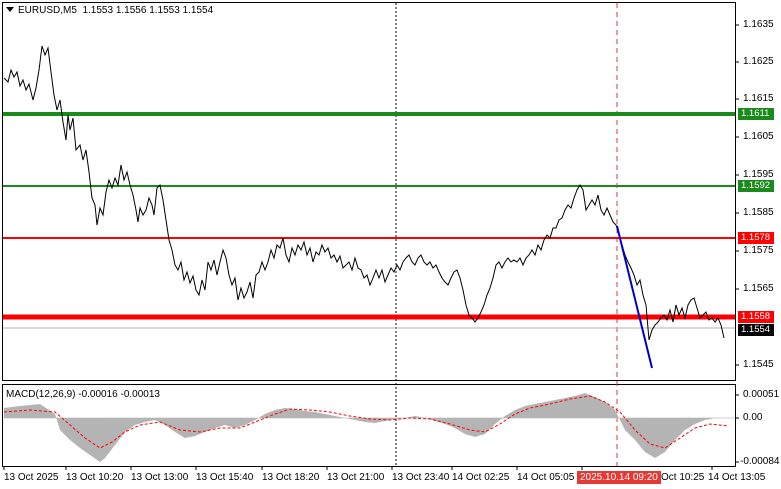 This screenshot has width=781, height=489. I want to click on ohlc-values: 1.1553 1.1556 1.1553 1.1554, so click(148, 10).